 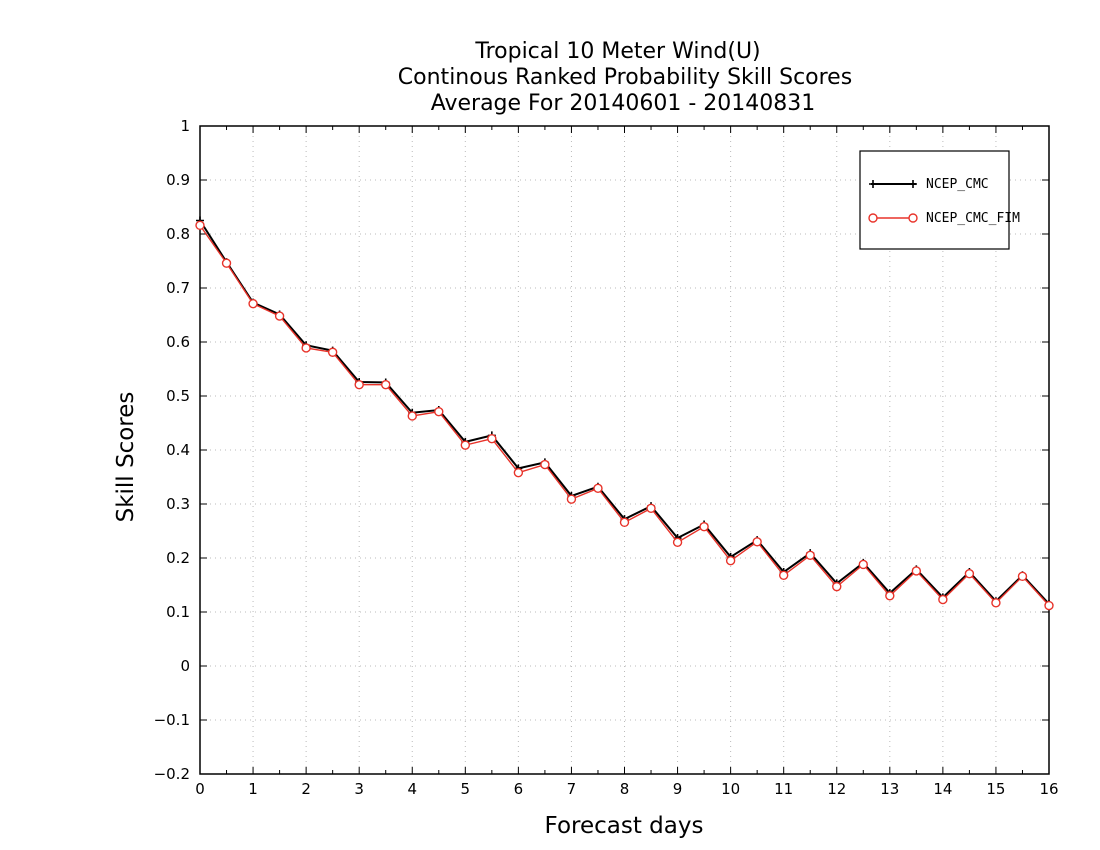 I want to click on x-tick-label: 6, so click(x=519, y=789).